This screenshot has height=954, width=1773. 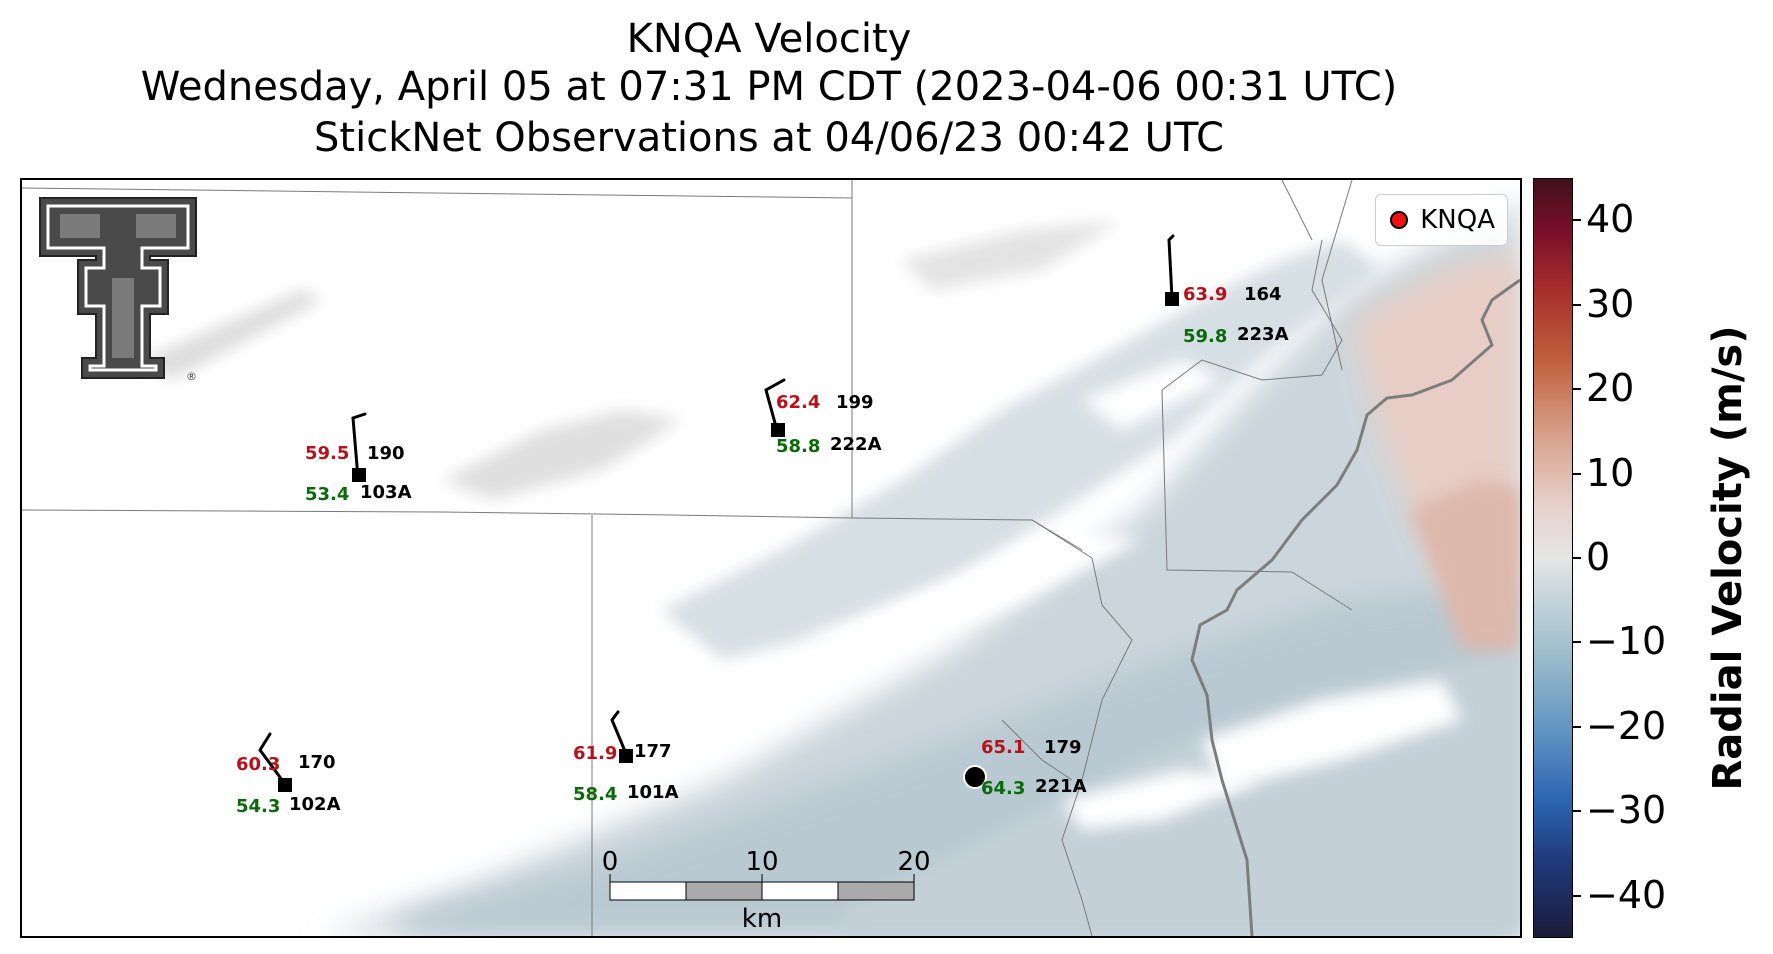 What do you see at coordinates (118, 290) in the screenshot?
I see `texas-tech-double-t-logo: ®` at bounding box center [118, 290].